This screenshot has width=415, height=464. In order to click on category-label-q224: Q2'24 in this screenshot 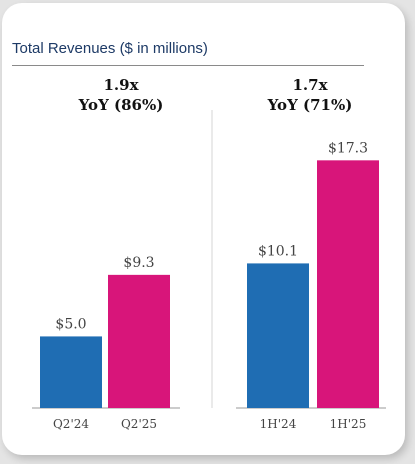, I will do `click(71, 424)`.